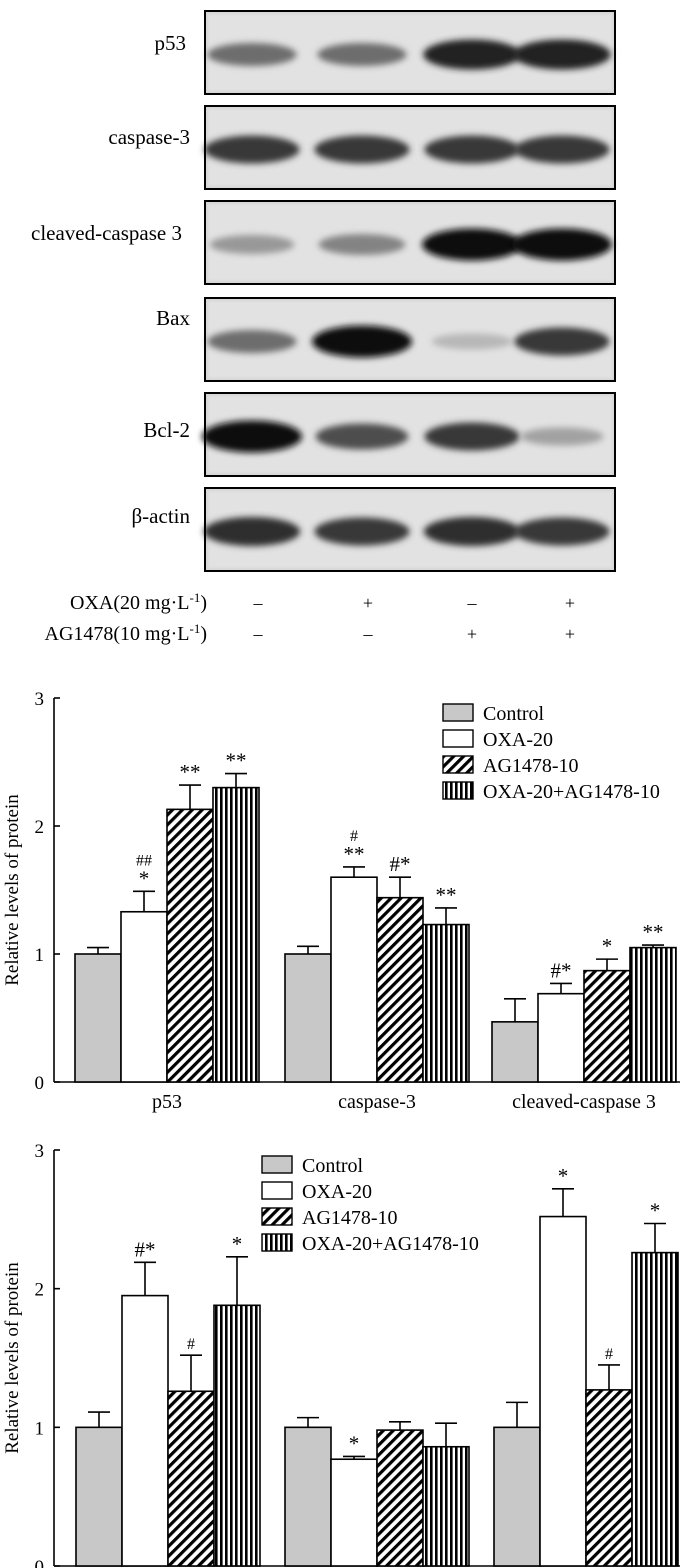 Image resolution: width=700 pixels, height=1568 pixels. What do you see at coordinates (171, 43) in the screenshot?
I see `blot-protein-label: p53` at bounding box center [171, 43].